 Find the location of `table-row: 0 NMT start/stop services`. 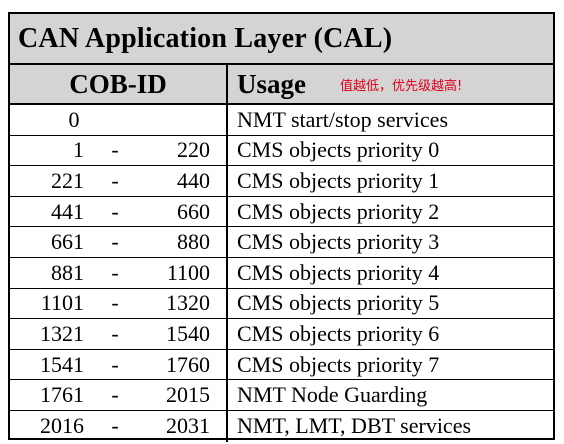

table-row: 0 NMT start/stop services is located at coordinates (281, 120).